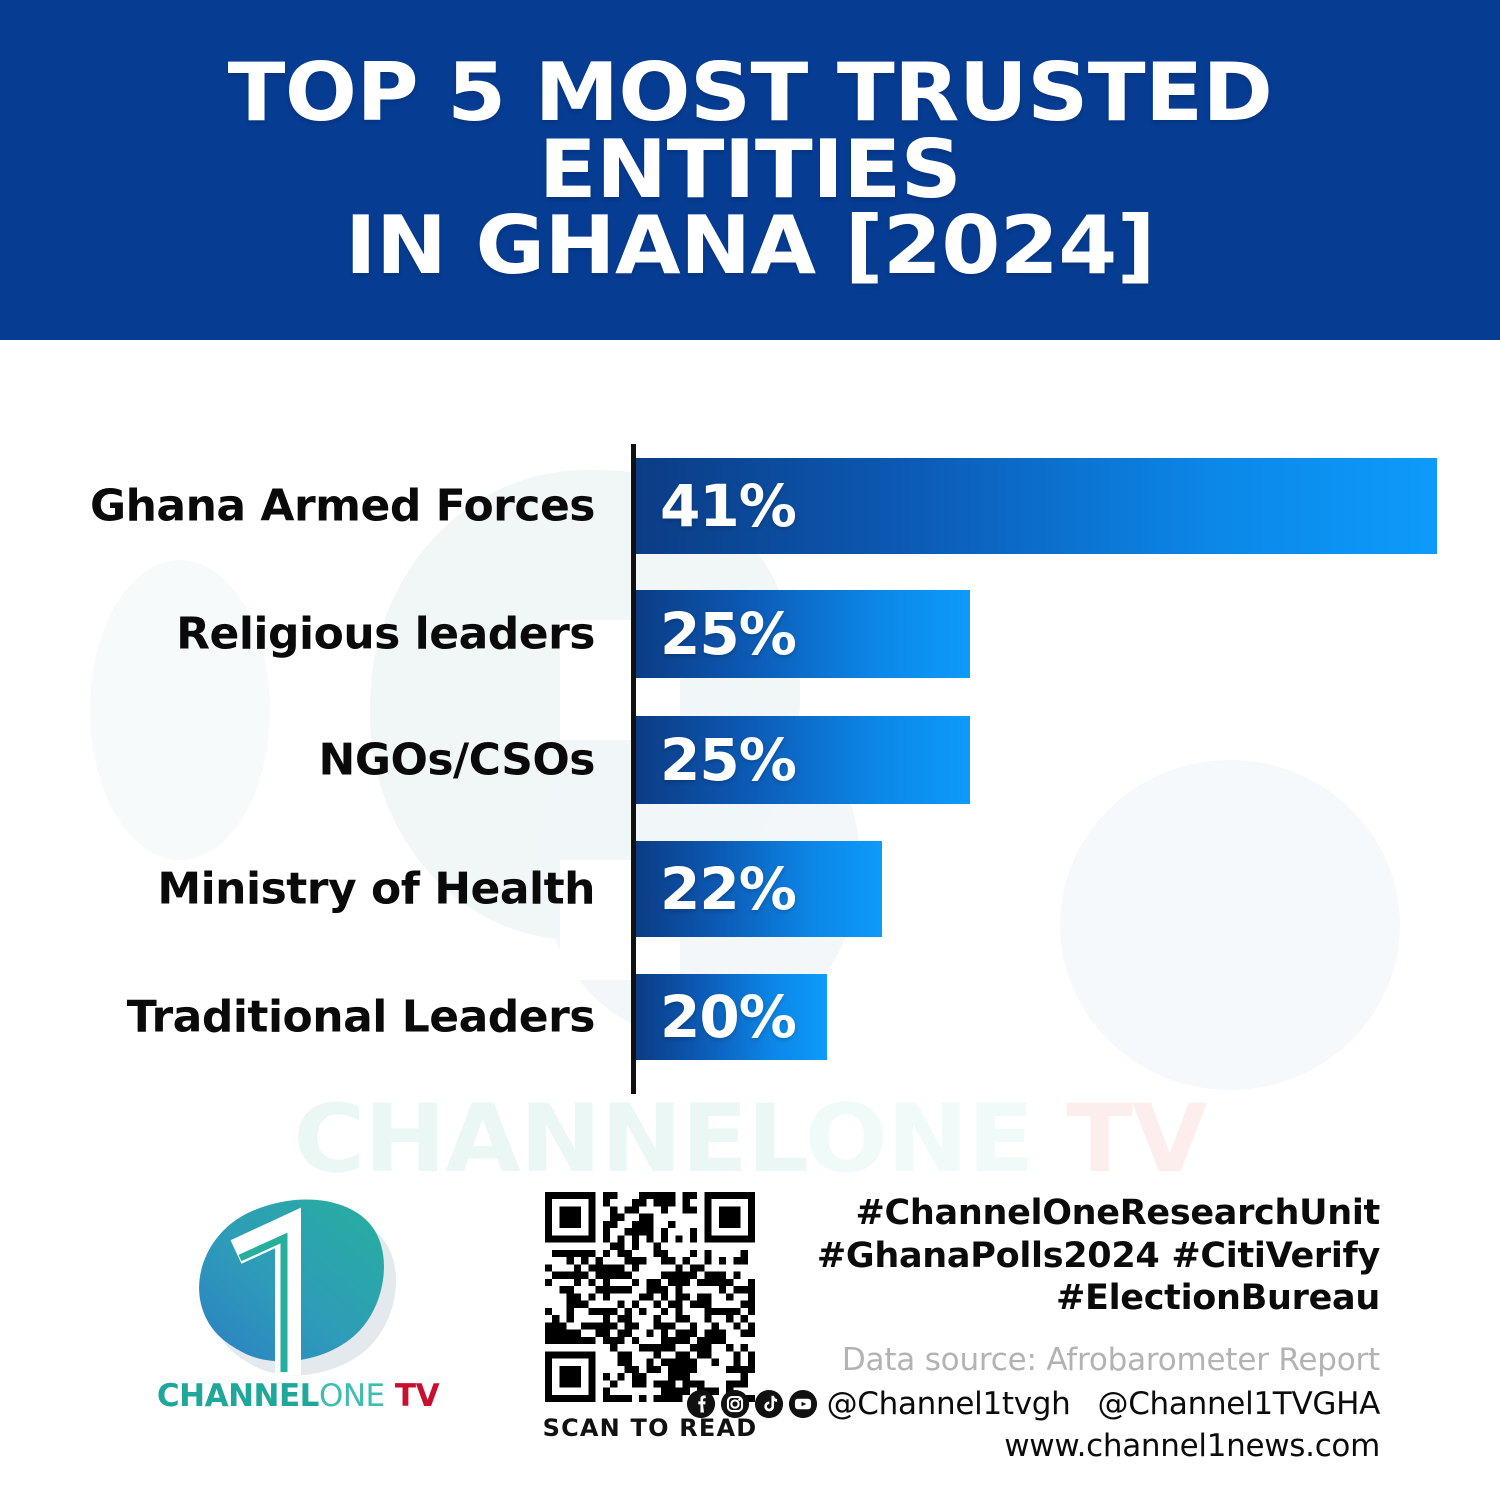 This screenshot has height=1500, width=1500. I want to click on data-source-label: Data source: Afrobarometer Report, so click(1110, 1360).